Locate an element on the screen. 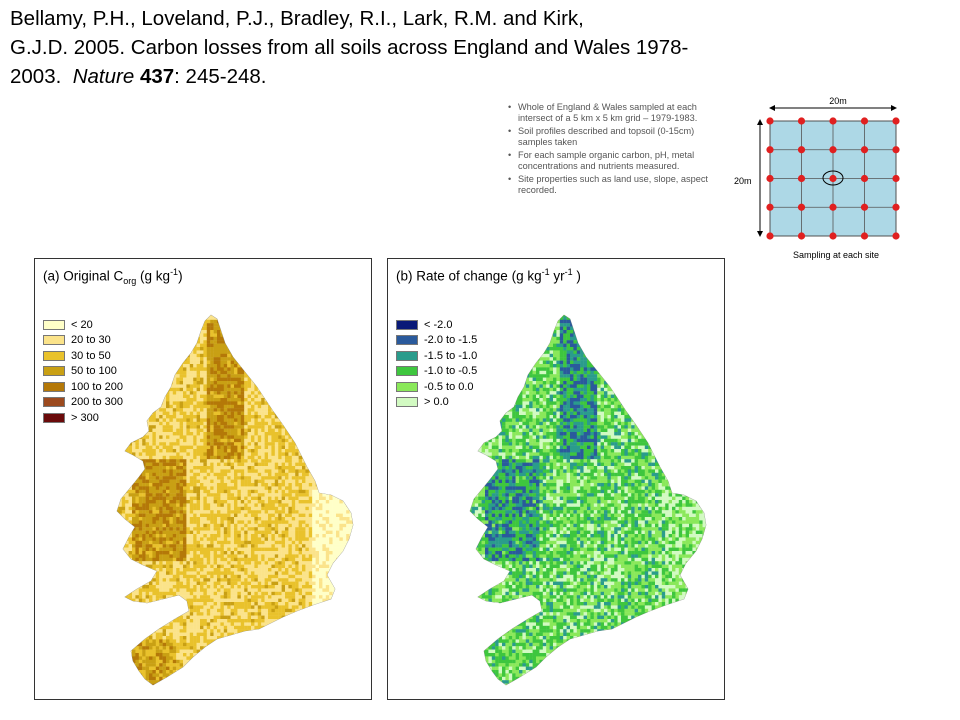  panel-b-title-sup2: -1 is located at coordinates (568, 272).